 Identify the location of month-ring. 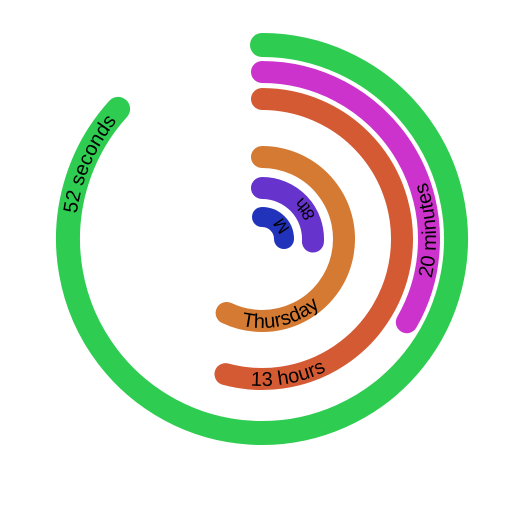
(273, 228).